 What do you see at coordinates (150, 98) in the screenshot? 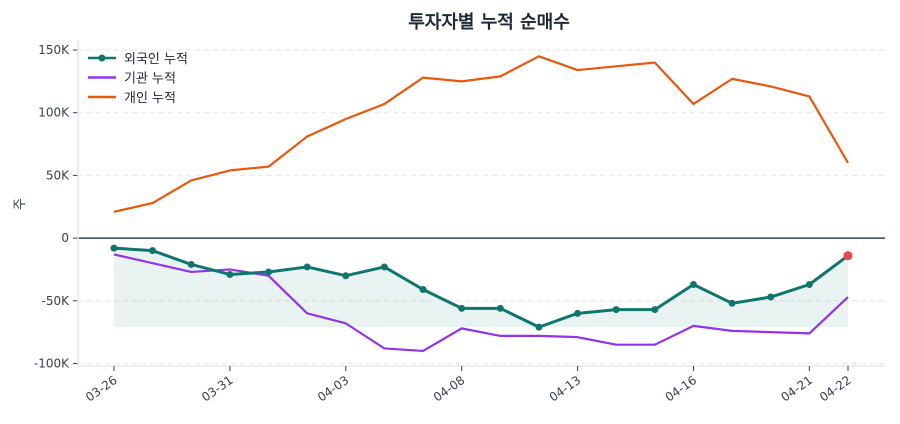
I see `legend-label: 개인 누적` at bounding box center [150, 98].